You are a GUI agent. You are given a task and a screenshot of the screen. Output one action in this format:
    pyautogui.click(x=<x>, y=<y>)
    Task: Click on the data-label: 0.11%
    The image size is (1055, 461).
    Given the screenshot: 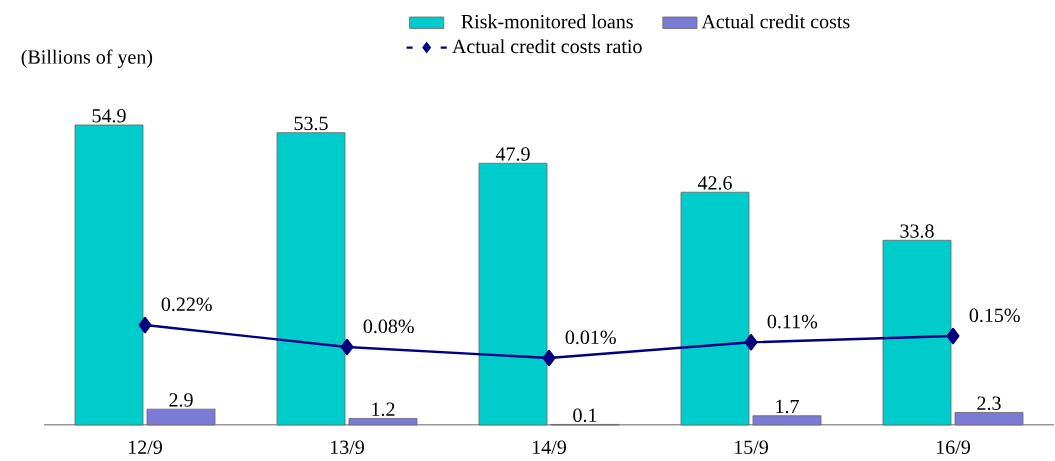 What is the action you would take?
    pyautogui.click(x=792, y=321)
    